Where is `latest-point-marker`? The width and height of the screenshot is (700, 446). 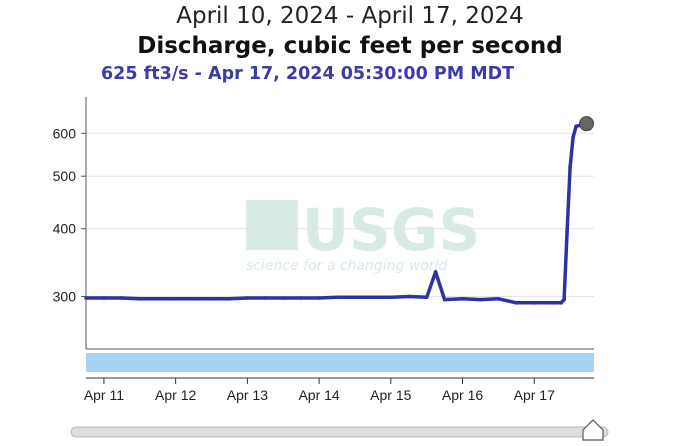 latest-point-marker is located at coordinates (587, 124).